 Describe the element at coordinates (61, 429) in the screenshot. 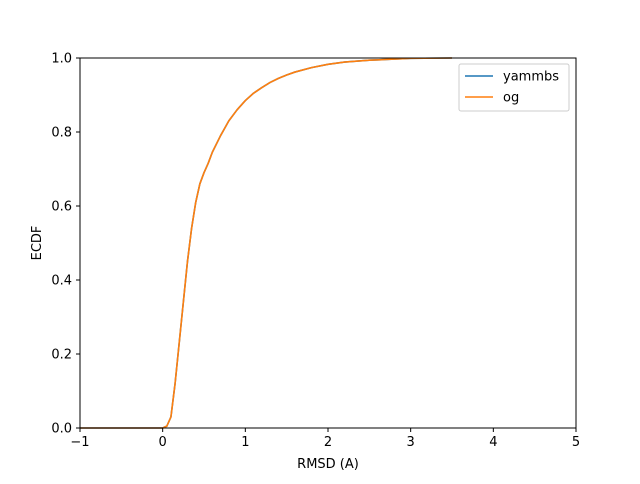

I see `y-tick-label: 0.0` at that location.